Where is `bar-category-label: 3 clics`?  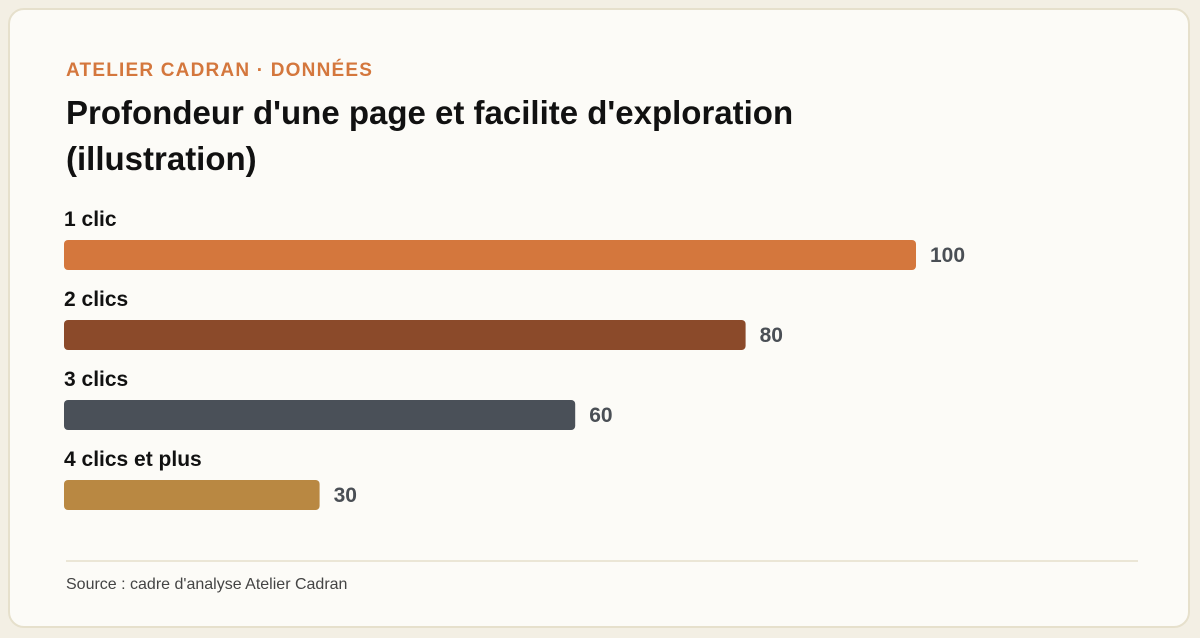 bar-category-label: 3 clics is located at coordinates (96, 379).